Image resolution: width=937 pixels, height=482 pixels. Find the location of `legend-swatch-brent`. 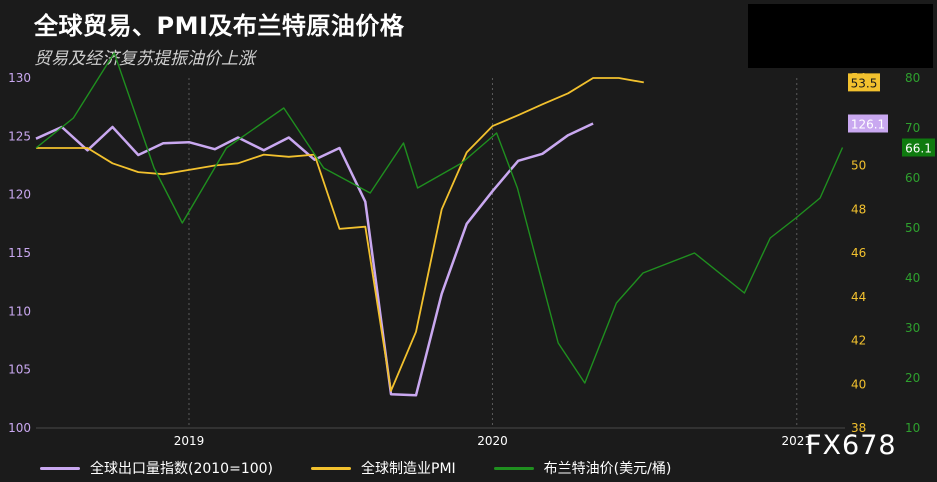

legend-swatch-brent is located at coordinates (513, 468).